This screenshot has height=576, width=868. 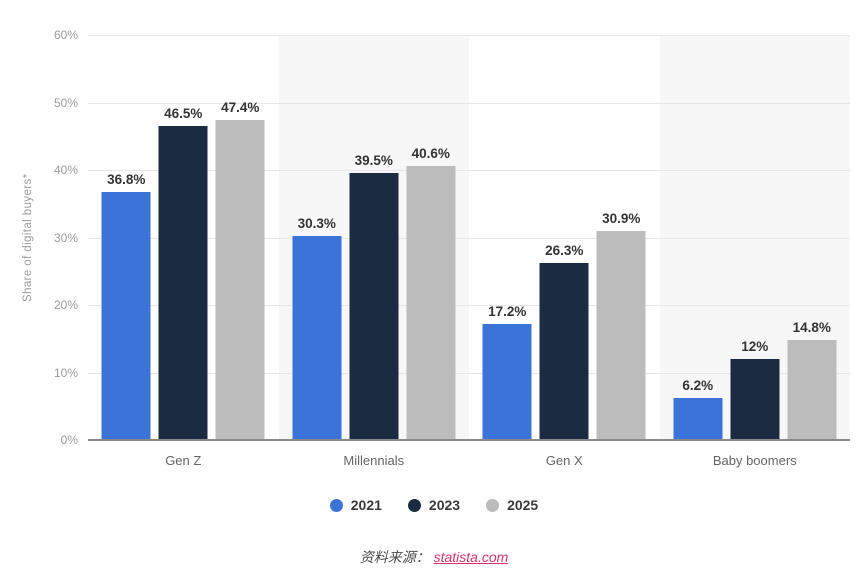 I want to click on bar-2021-baby-boomers: 6.2%, so click(x=698, y=409).